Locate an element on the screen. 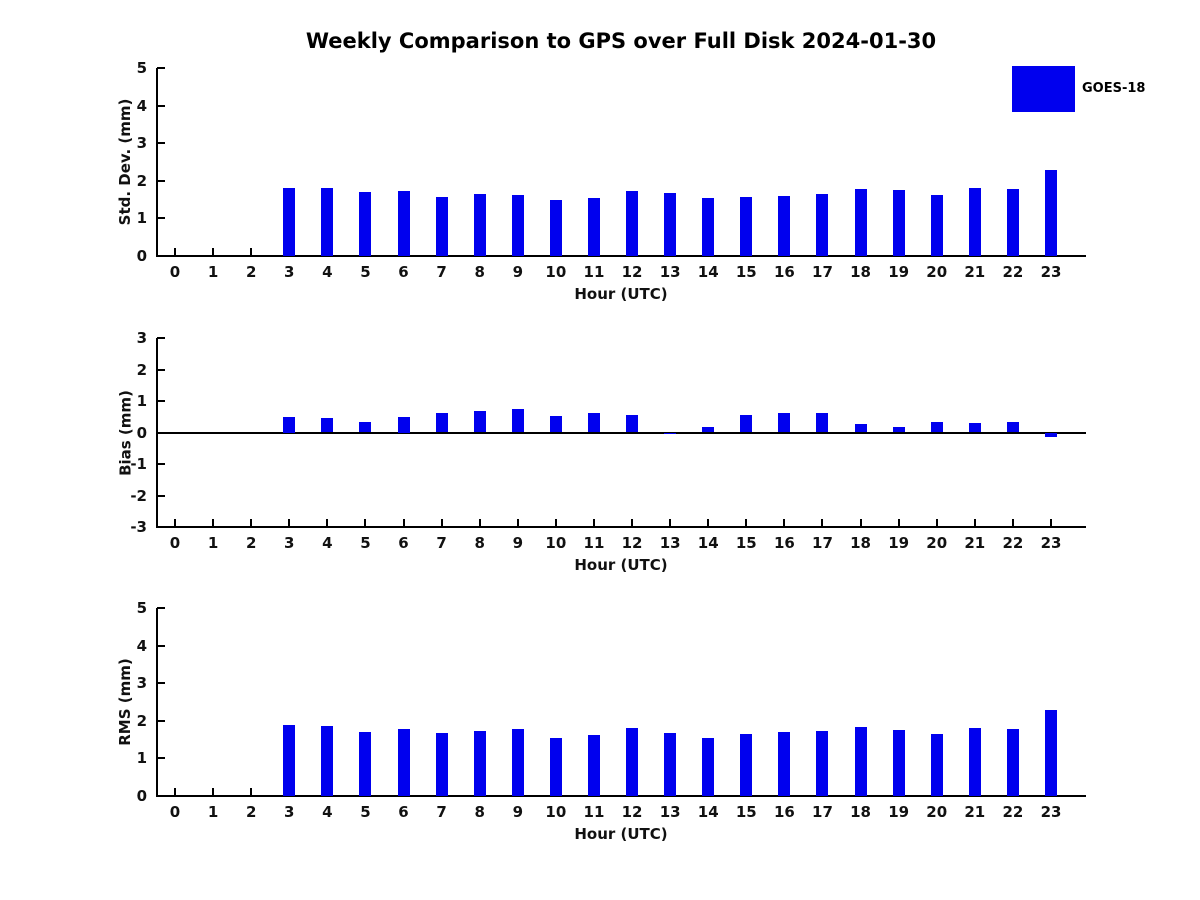  y-tick-label: 2 is located at coordinates (141, 180).